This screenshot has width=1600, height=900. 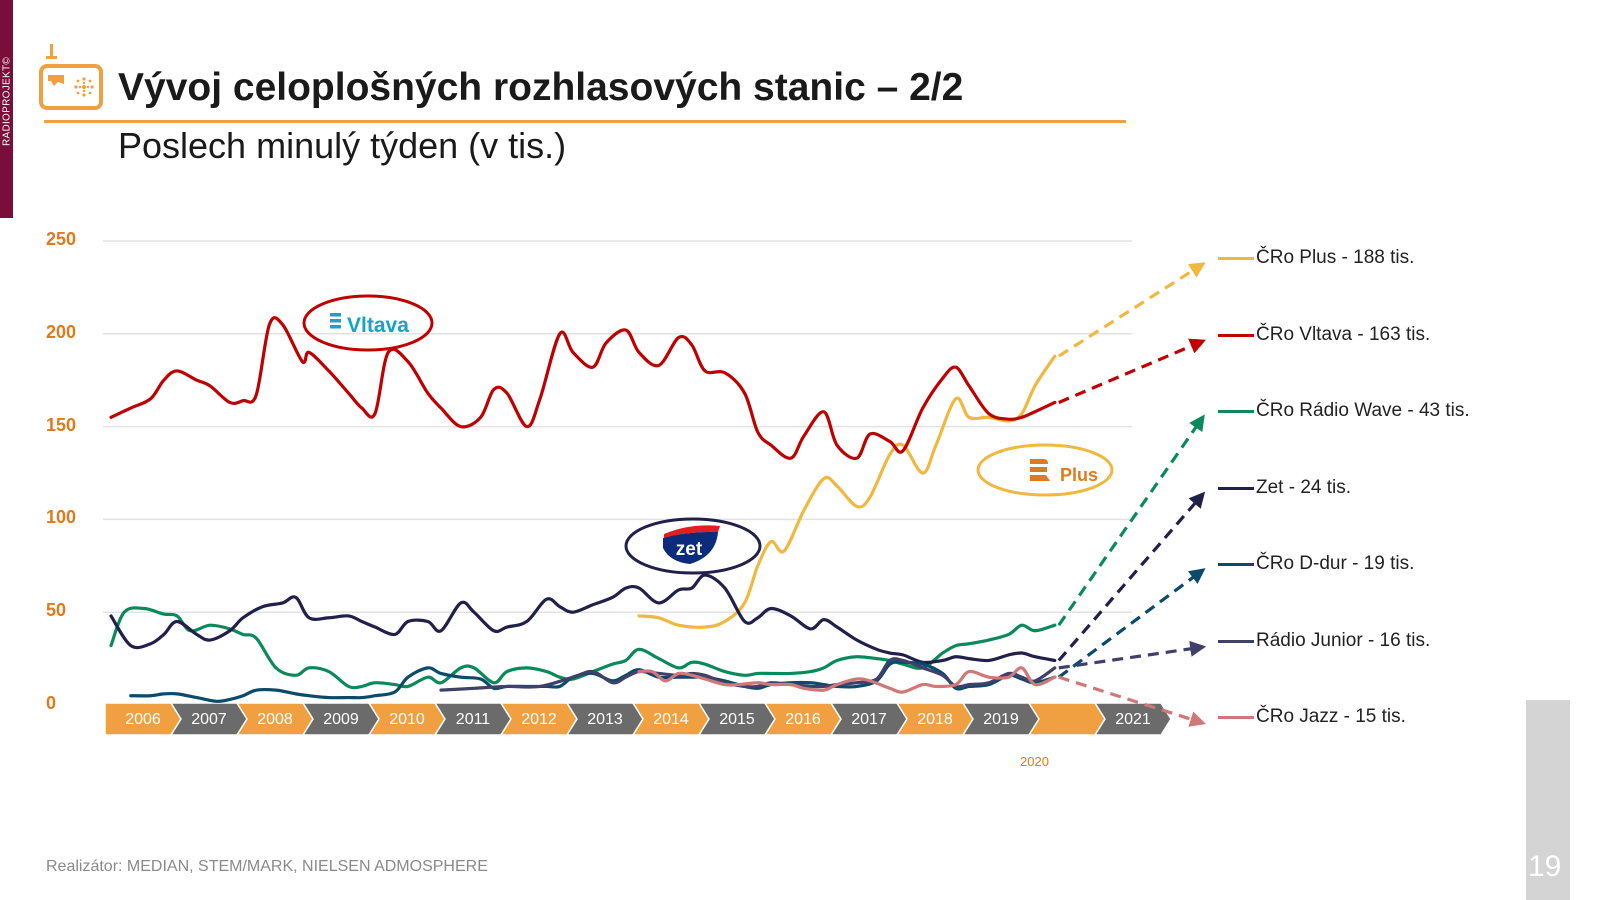 I want to click on legend-label: Zet - 24 tis., so click(x=1304, y=487).